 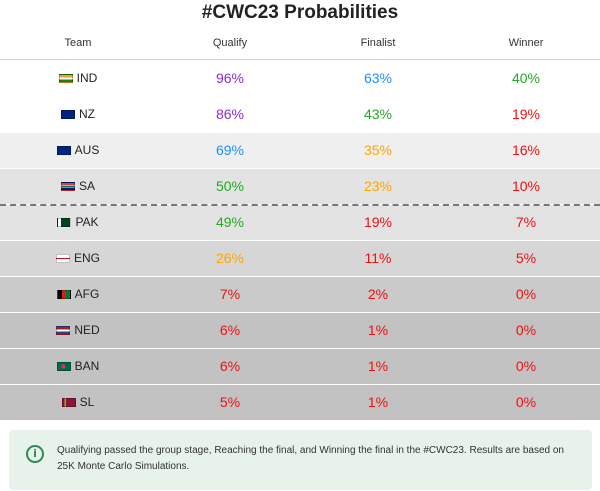 I want to click on team-name: AUS, so click(x=87, y=150).